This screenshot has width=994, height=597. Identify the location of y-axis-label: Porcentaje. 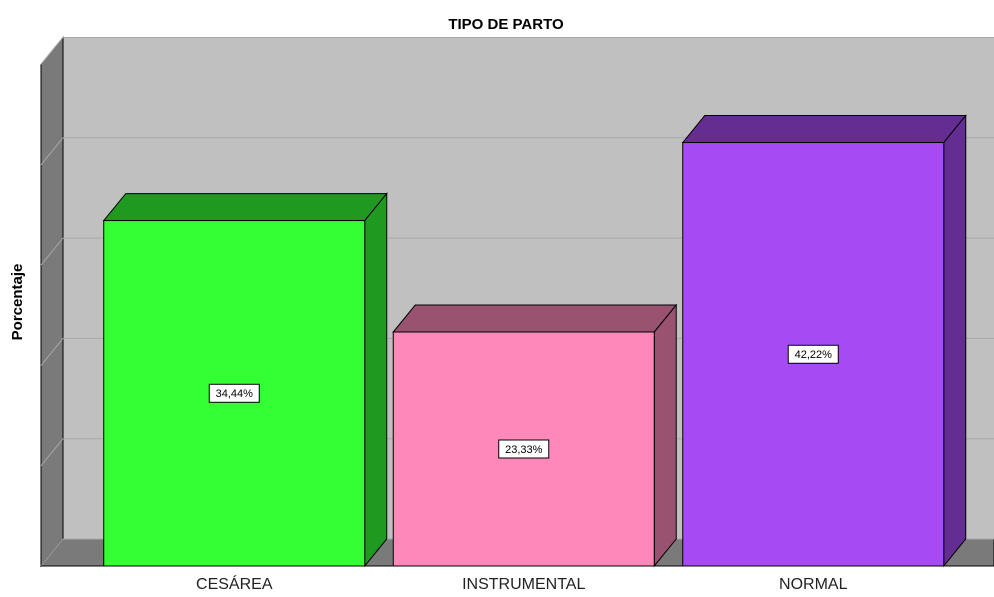
(17, 302).